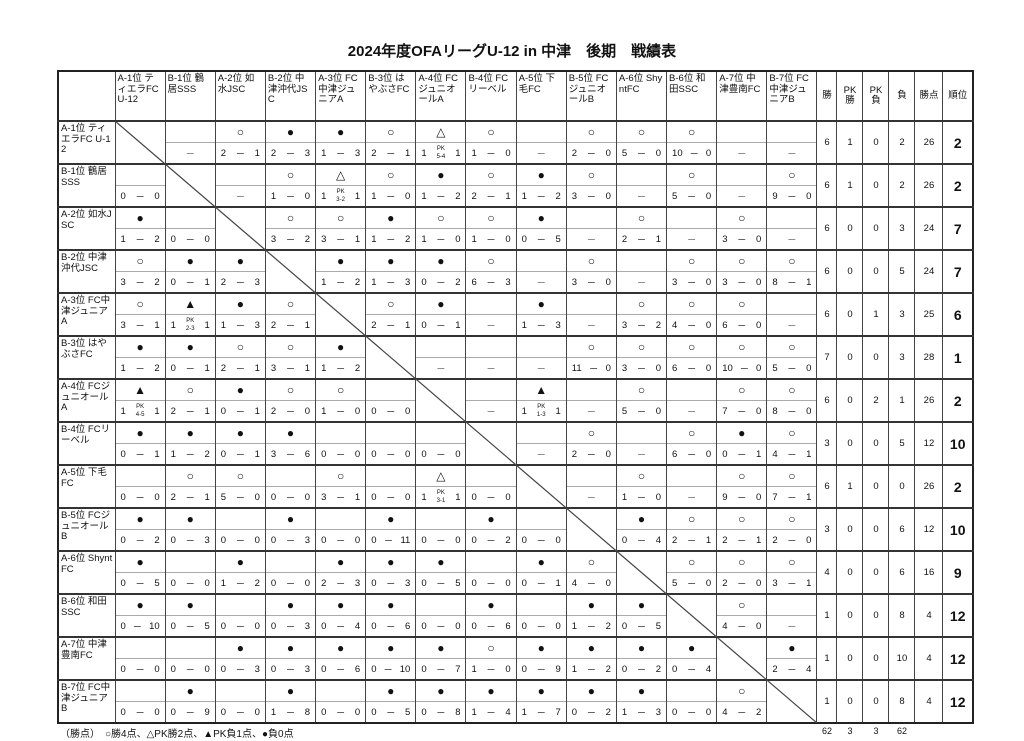  What do you see at coordinates (742, 314) in the screenshot?
I see `match-cell: ○ 6 － 0` at bounding box center [742, 314].